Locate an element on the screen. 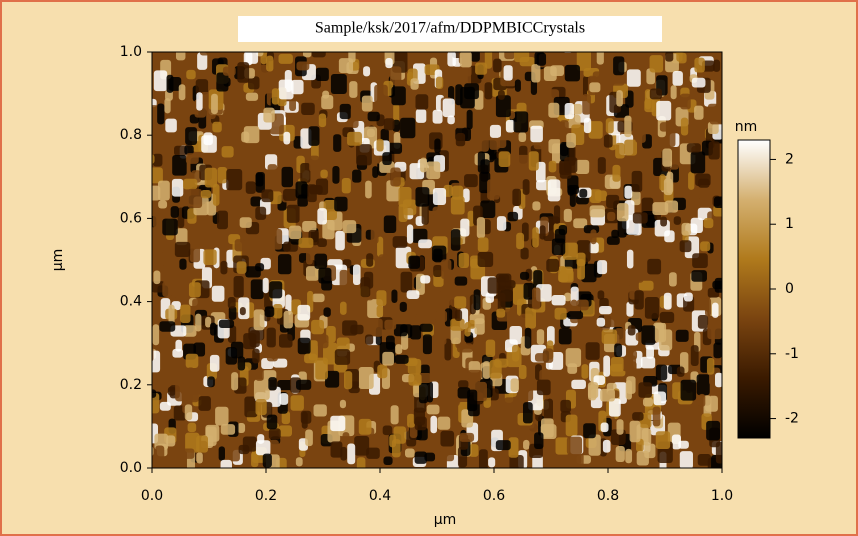 The width and height of the screenshot is (858, 536). x-tick-label: 0.8 is located at coordinates (608, 496).